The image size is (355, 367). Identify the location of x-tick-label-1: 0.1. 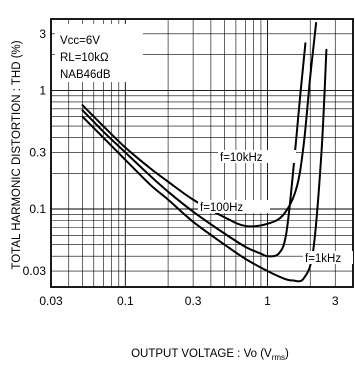
(125, 301).